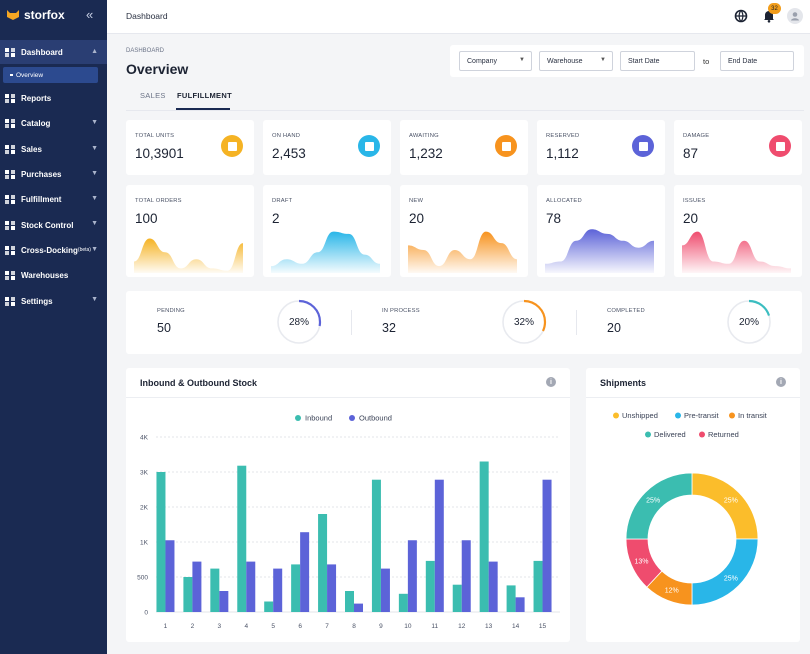 Image resolution: width=810 pixels, height=654 pixels. Describe the element at coordinates (53, 275) in the screenshot. I see `sidebar-item-warehouses: Warehouses` at that location.